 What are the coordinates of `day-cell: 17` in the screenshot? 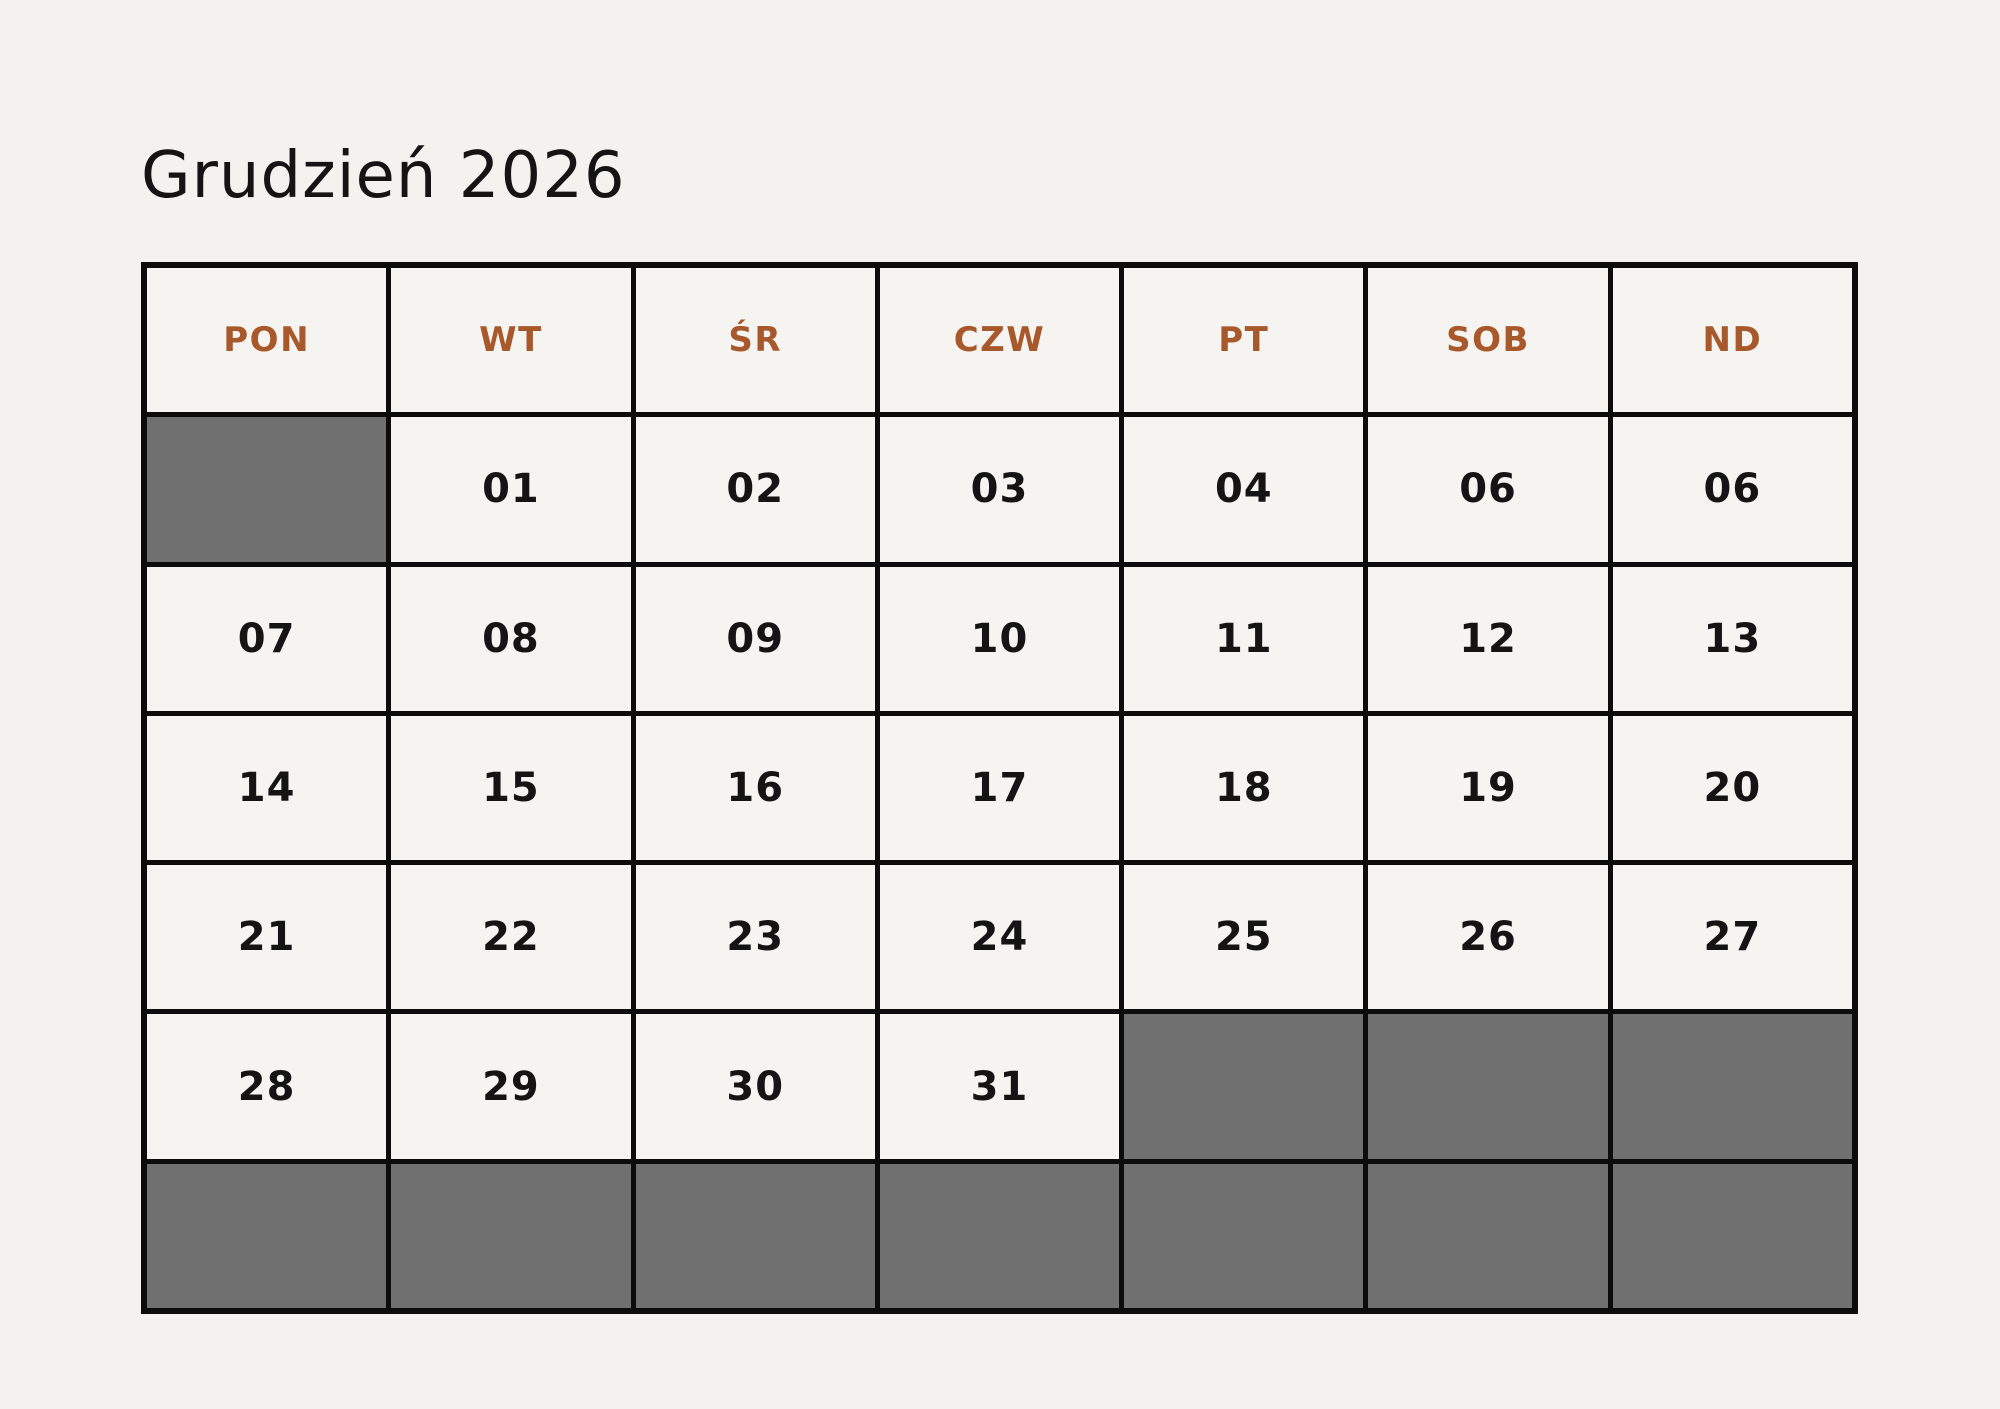 It's located at (999, 788).